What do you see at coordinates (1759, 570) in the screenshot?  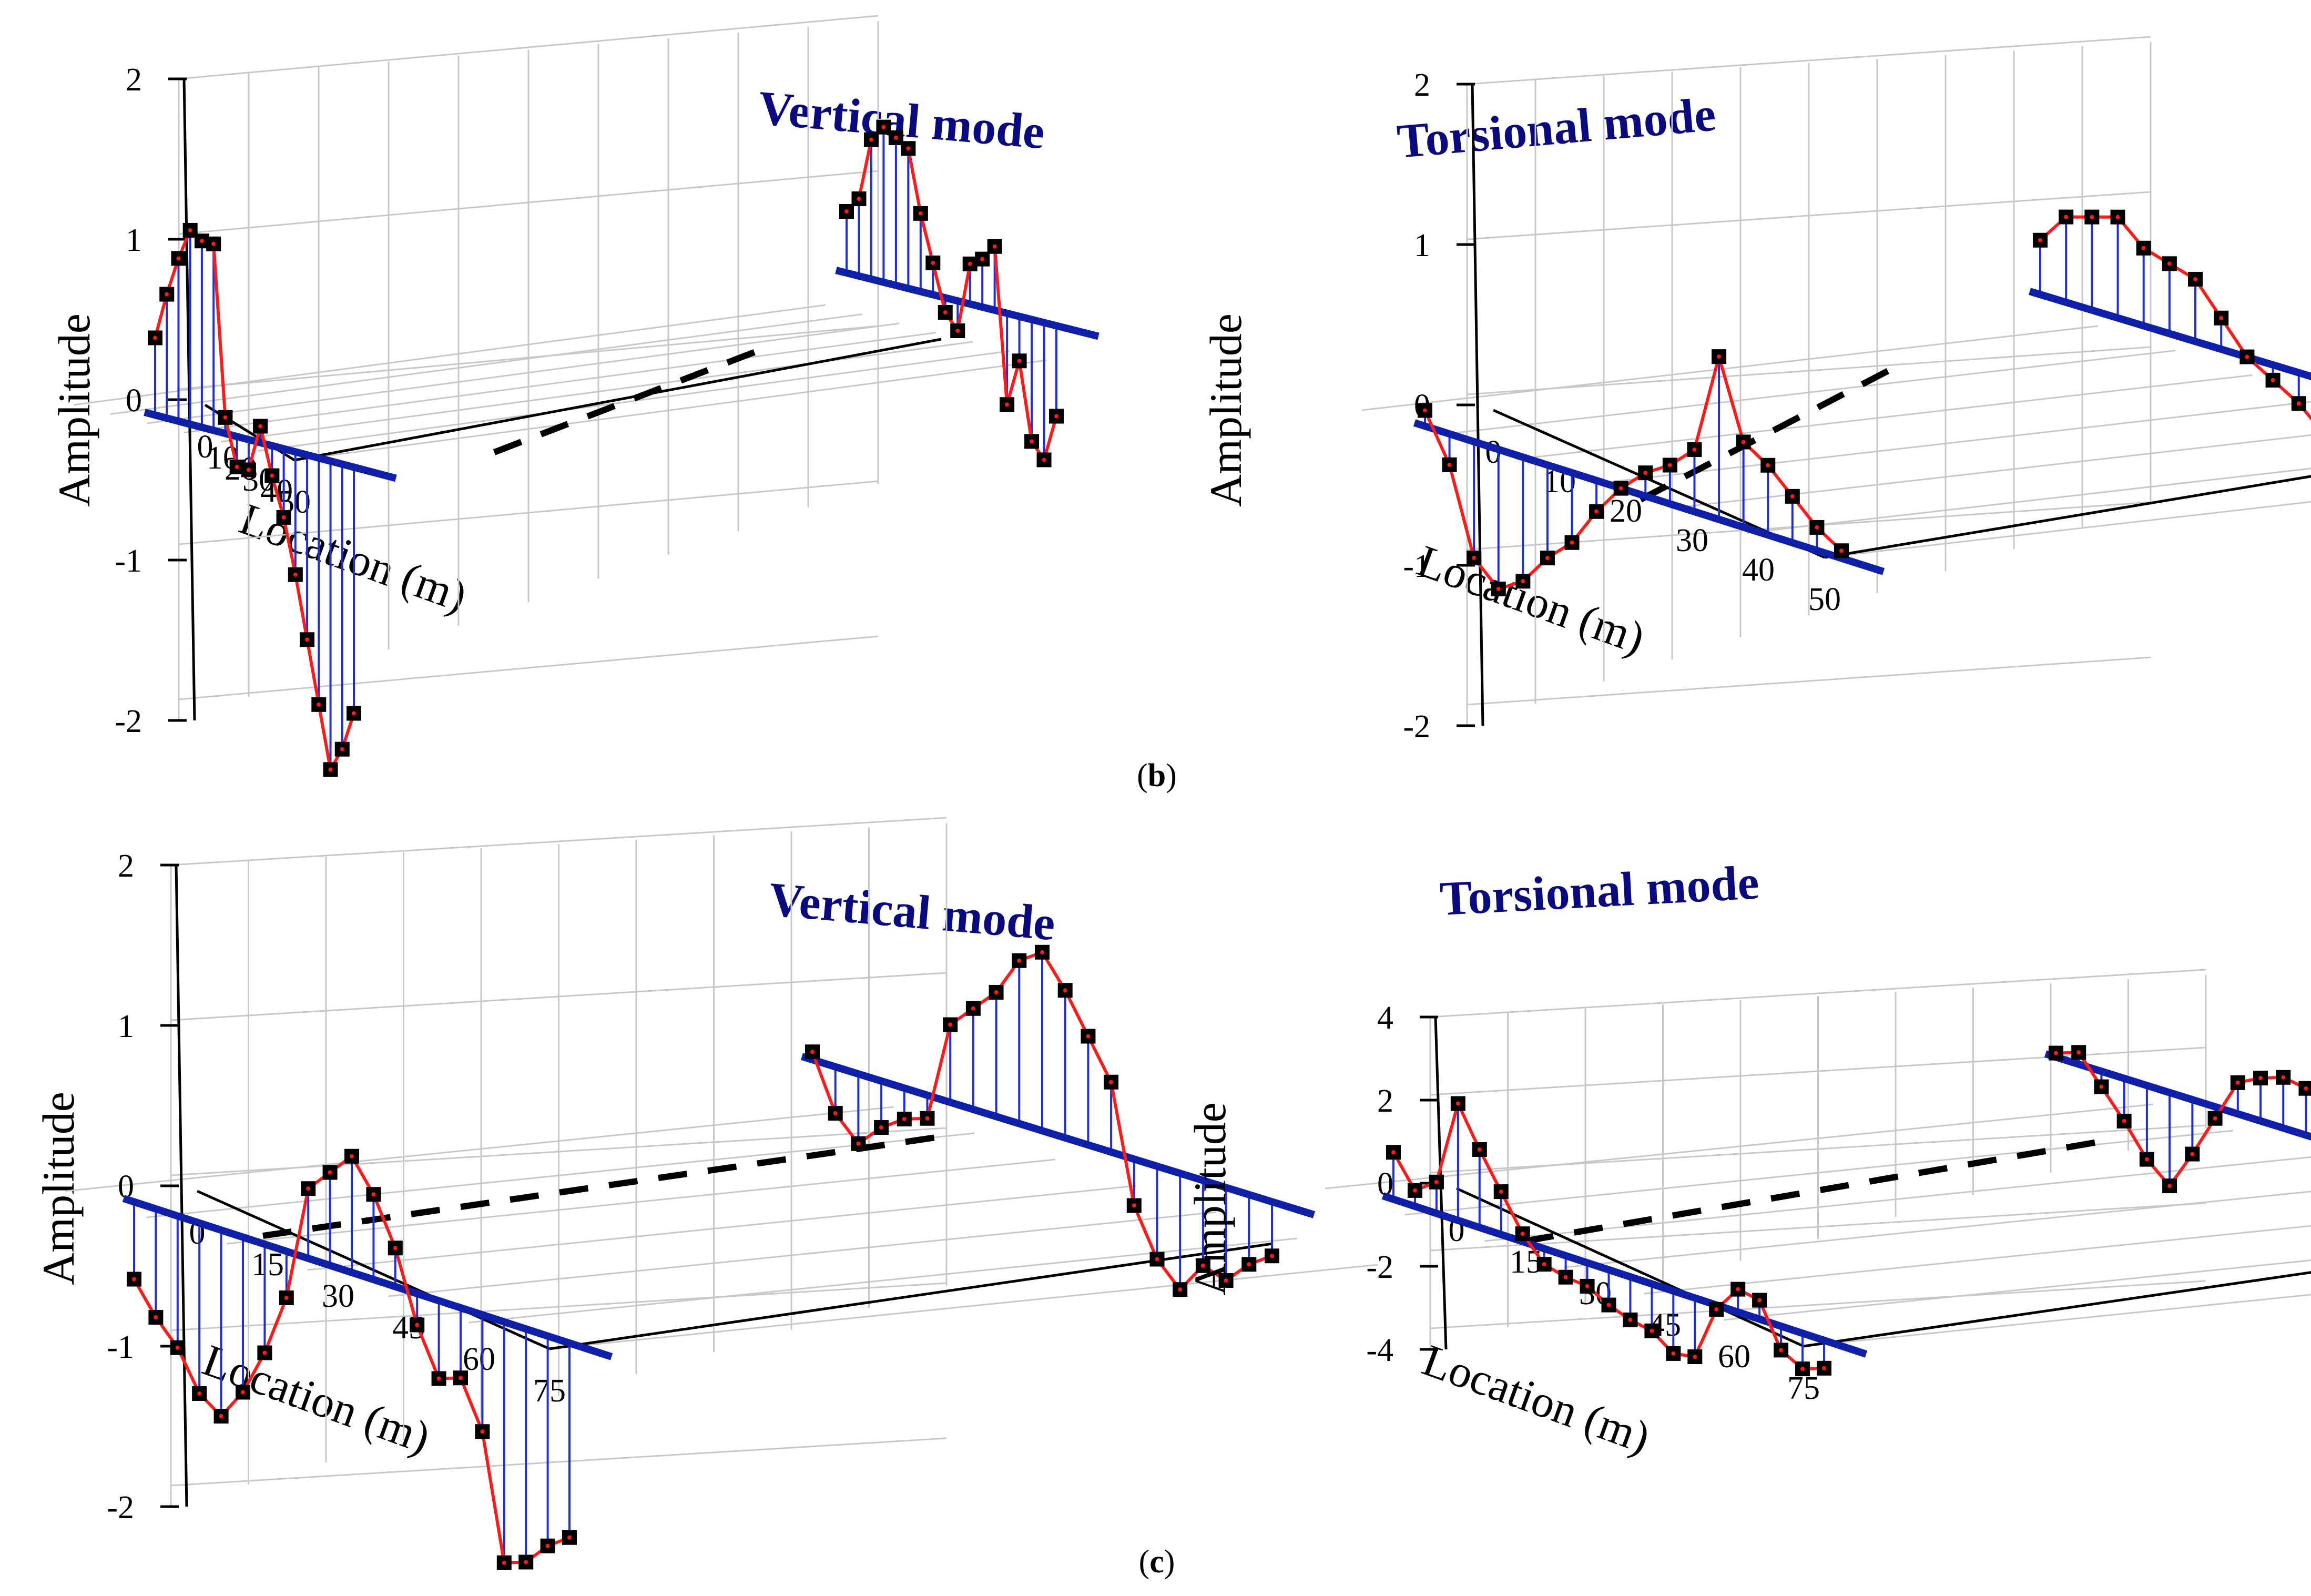 I see `x-tick-label: 40` at bounding box center [1759, 570].